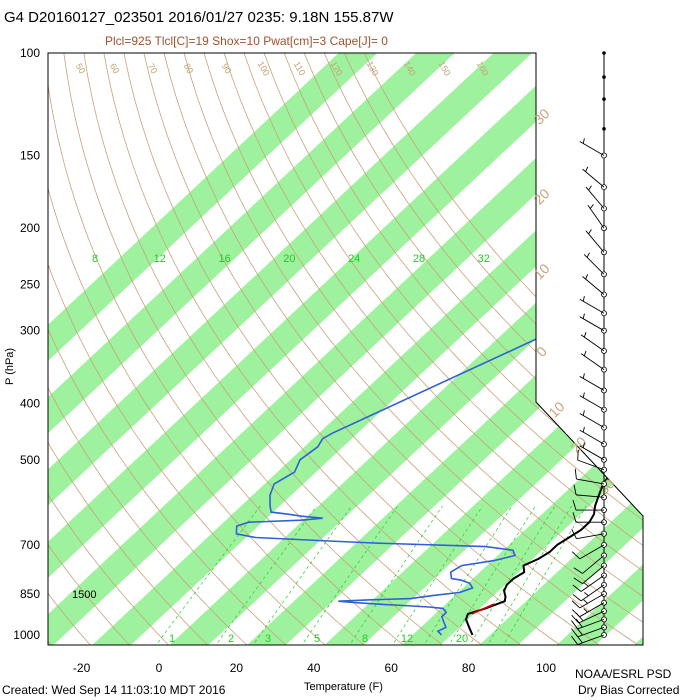 This screenshot has width=700, height=700. What do you see at coordinates (30, 403) in the screenshot?
I see `p-tick-label: 400` at bounding box center [30, 403].